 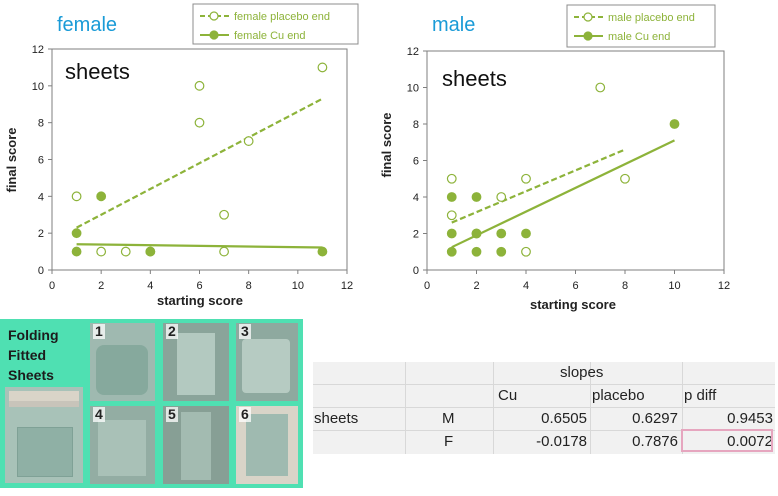 I want to click on step-number: 5, so click(x=172, y=414).